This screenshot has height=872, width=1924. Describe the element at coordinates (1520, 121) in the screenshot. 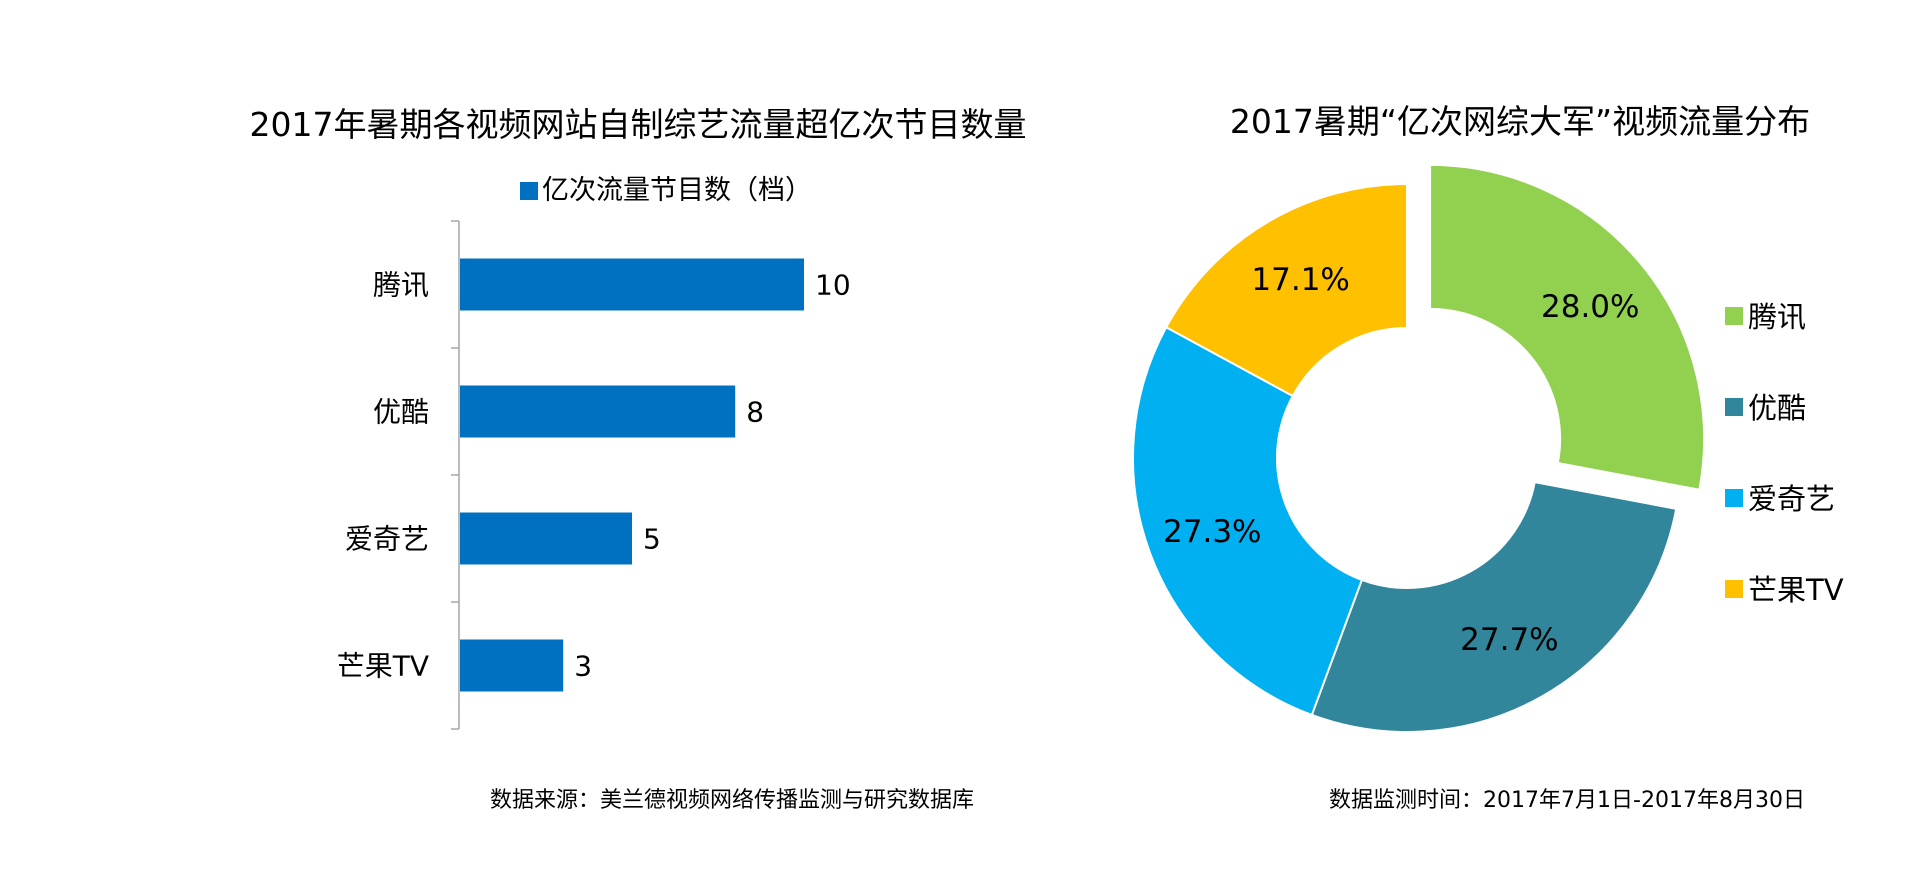

I see `donut-chart-title: 2017暑期“亿次网综大军”视频流量分布` at that location.